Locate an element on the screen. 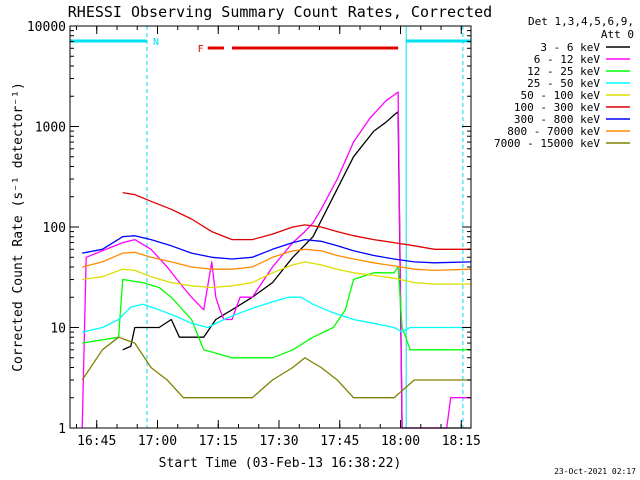 The image size is (640, 480). y-tick-label: 1 is located at coordinates (62, 429).